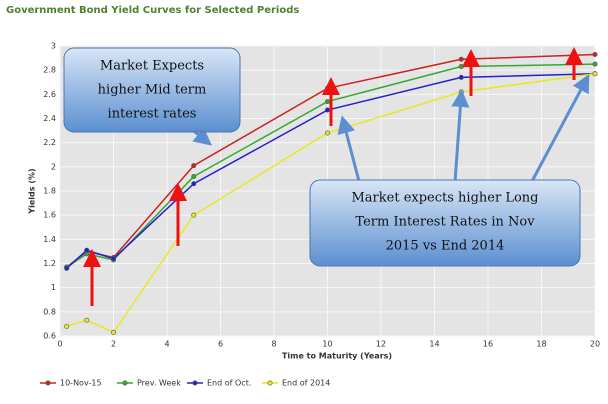 The width and height of the screenshot is (608, 404). I want to click on y-tick-label: 2.2, so click(49, 142).